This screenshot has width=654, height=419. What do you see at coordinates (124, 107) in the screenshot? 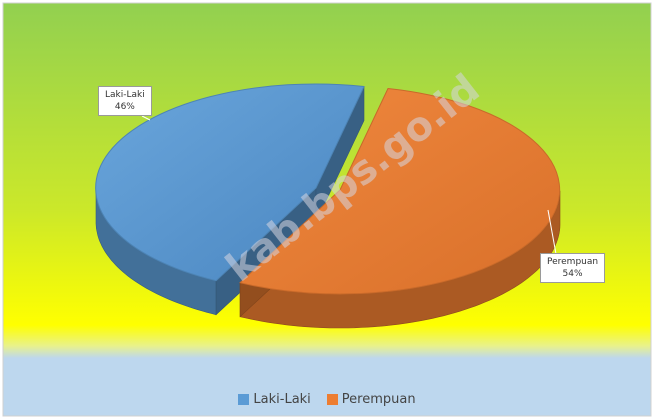
I see `data-label-laki-laki-pct: 46%` at bounding box center [124, 107].